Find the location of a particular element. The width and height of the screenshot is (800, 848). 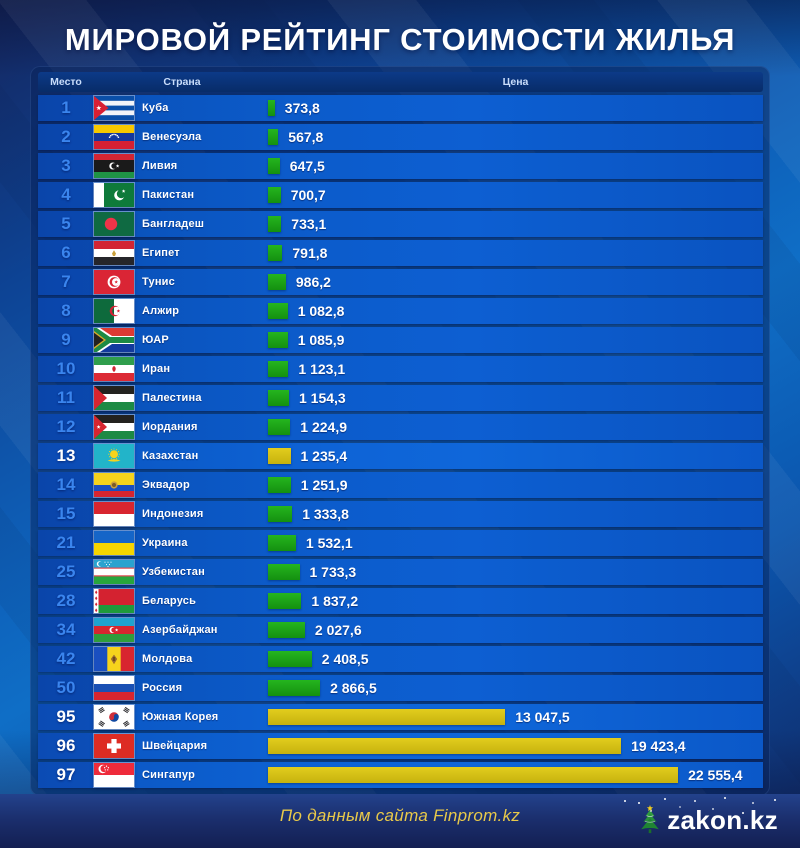

logo-text: zakon.kz is located at coordinates (722, 819).